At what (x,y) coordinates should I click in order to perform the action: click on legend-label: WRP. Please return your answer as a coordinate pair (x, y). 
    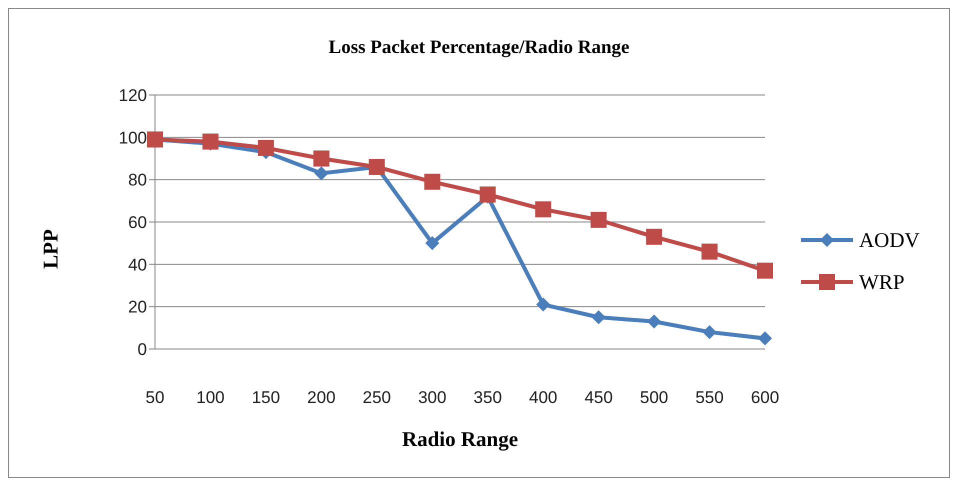
    Looking at the image, I should click on (882, 282).